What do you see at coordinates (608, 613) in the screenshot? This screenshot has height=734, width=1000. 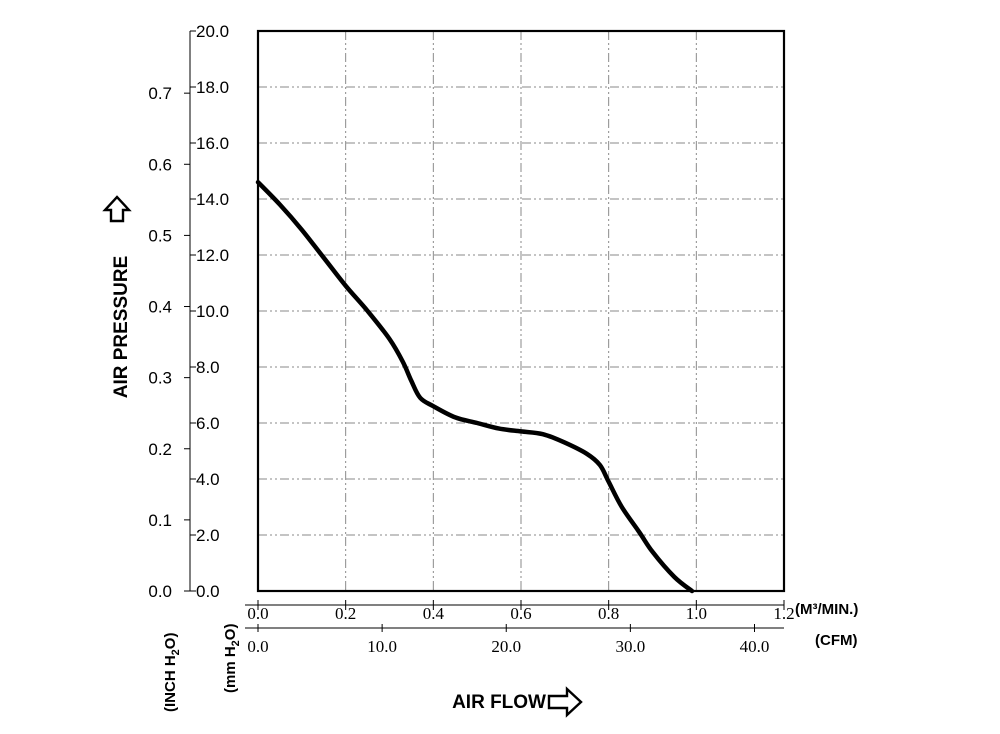 I see `x-tick-label-m3min: 0.8` at bounding box center [608, 613].